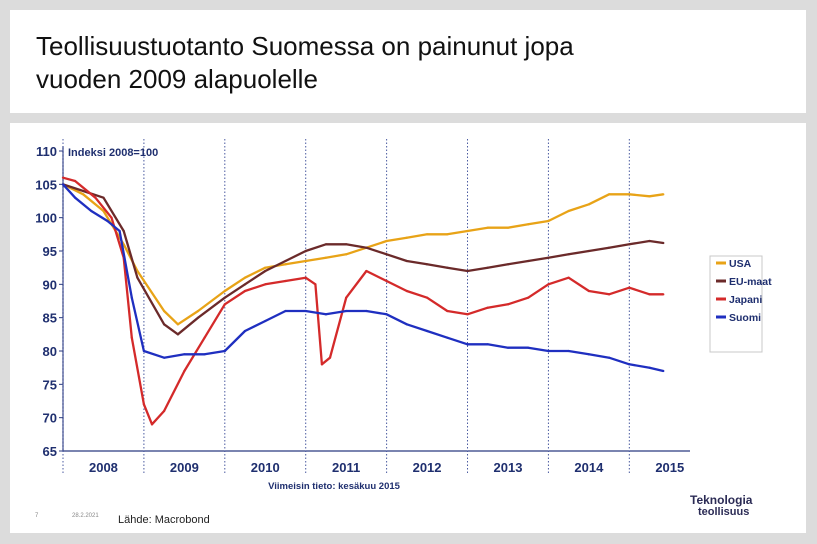 This screenshot has width=817, height=544. I want to click on y-tick-label: 75, so click(50, 384).